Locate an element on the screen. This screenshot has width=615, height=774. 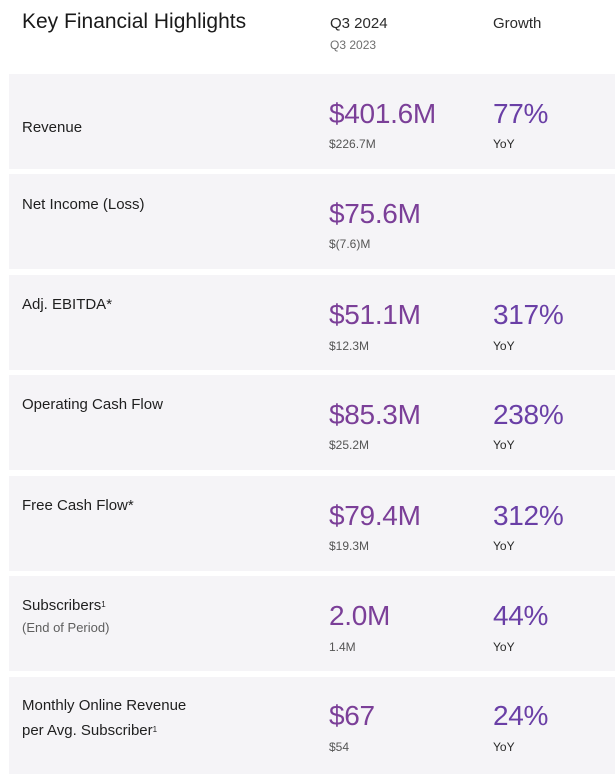
metric-row-adj-ebitda: Adj. EBITDA* $51.1M $12.3M 317% YoY is located at coordinates (312, 322).